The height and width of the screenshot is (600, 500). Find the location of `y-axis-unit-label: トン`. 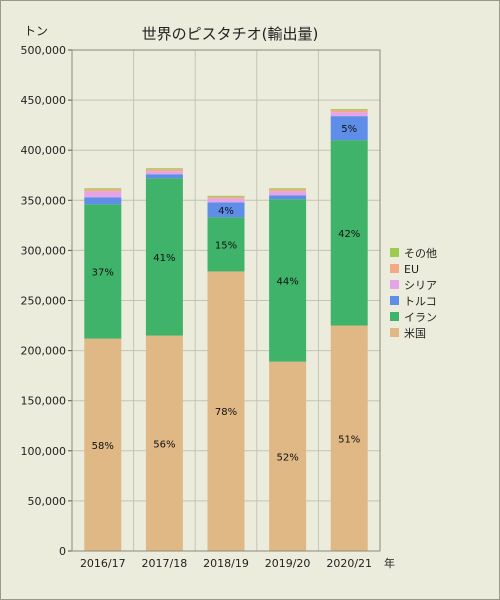

y-axis-unit-label: トン is located at coordinates (36, 31).